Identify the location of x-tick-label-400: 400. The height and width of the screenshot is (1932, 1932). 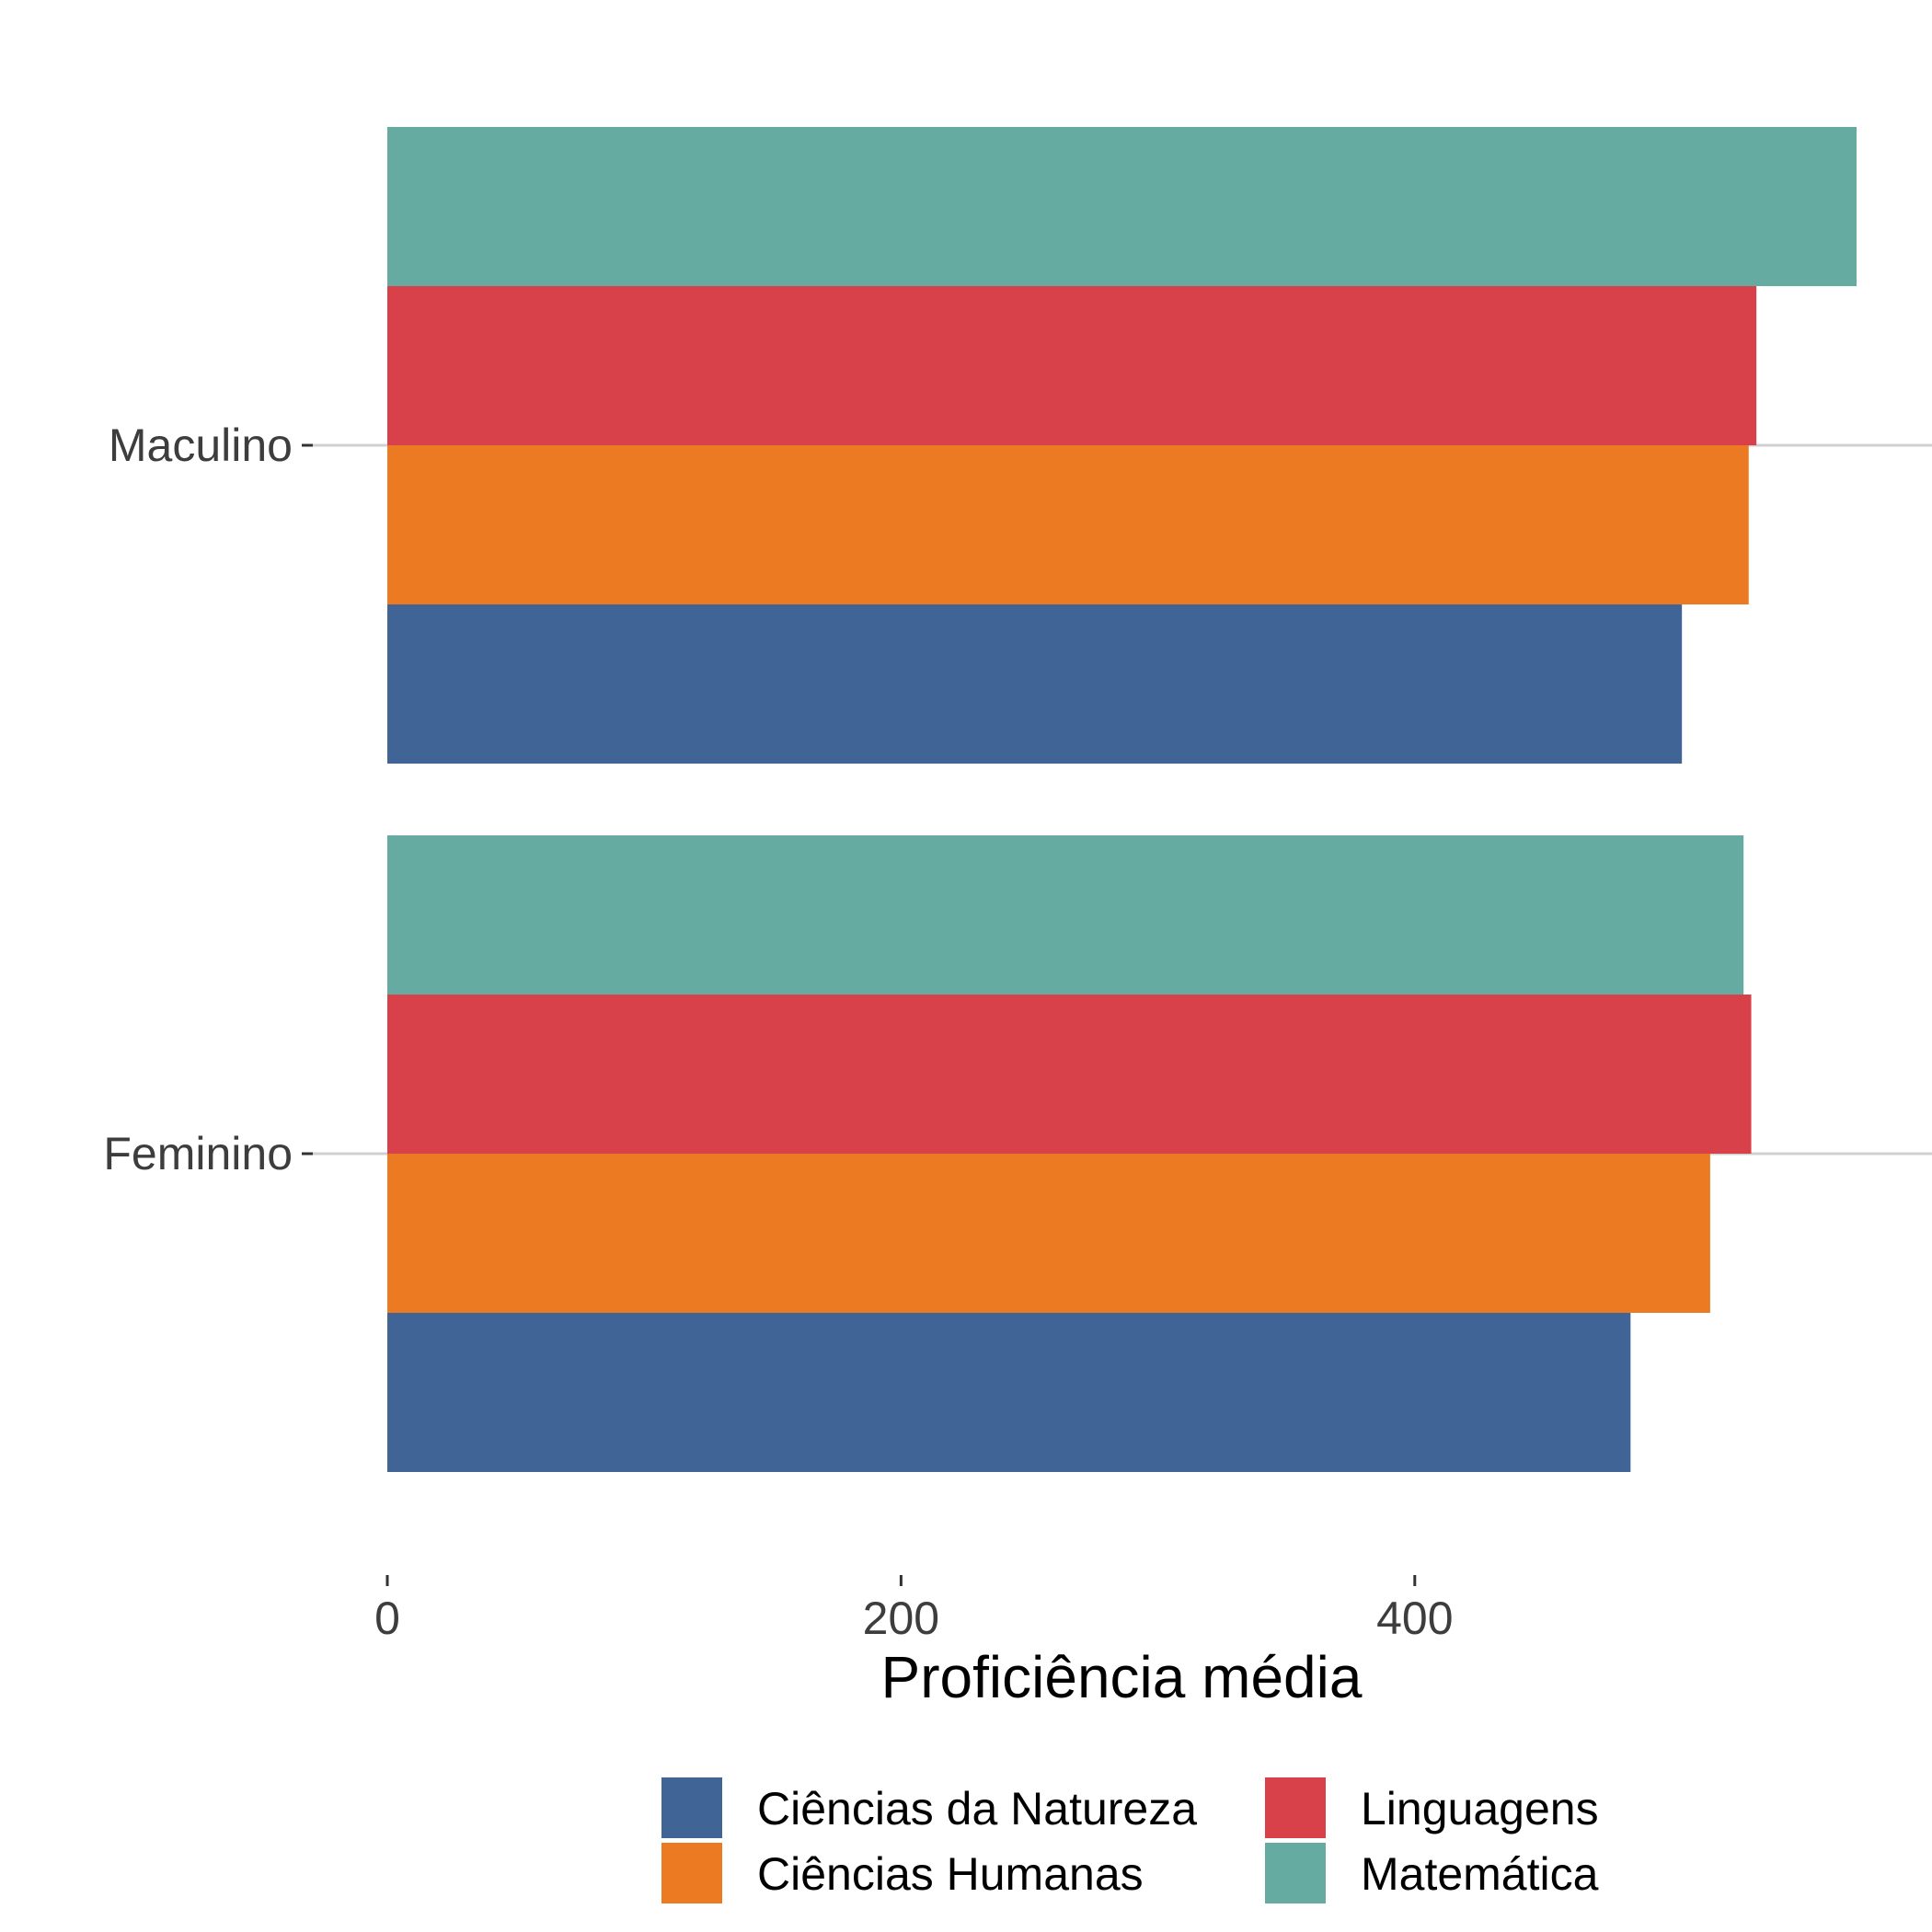
(1414, 1618).